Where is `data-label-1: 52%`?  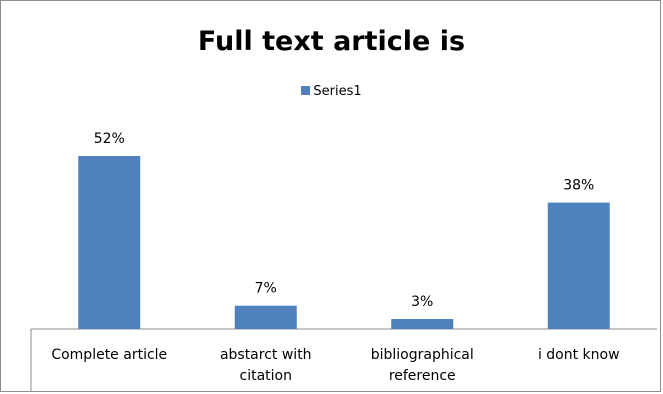
data-label-1: 52% is located at coordinates (109, 139).